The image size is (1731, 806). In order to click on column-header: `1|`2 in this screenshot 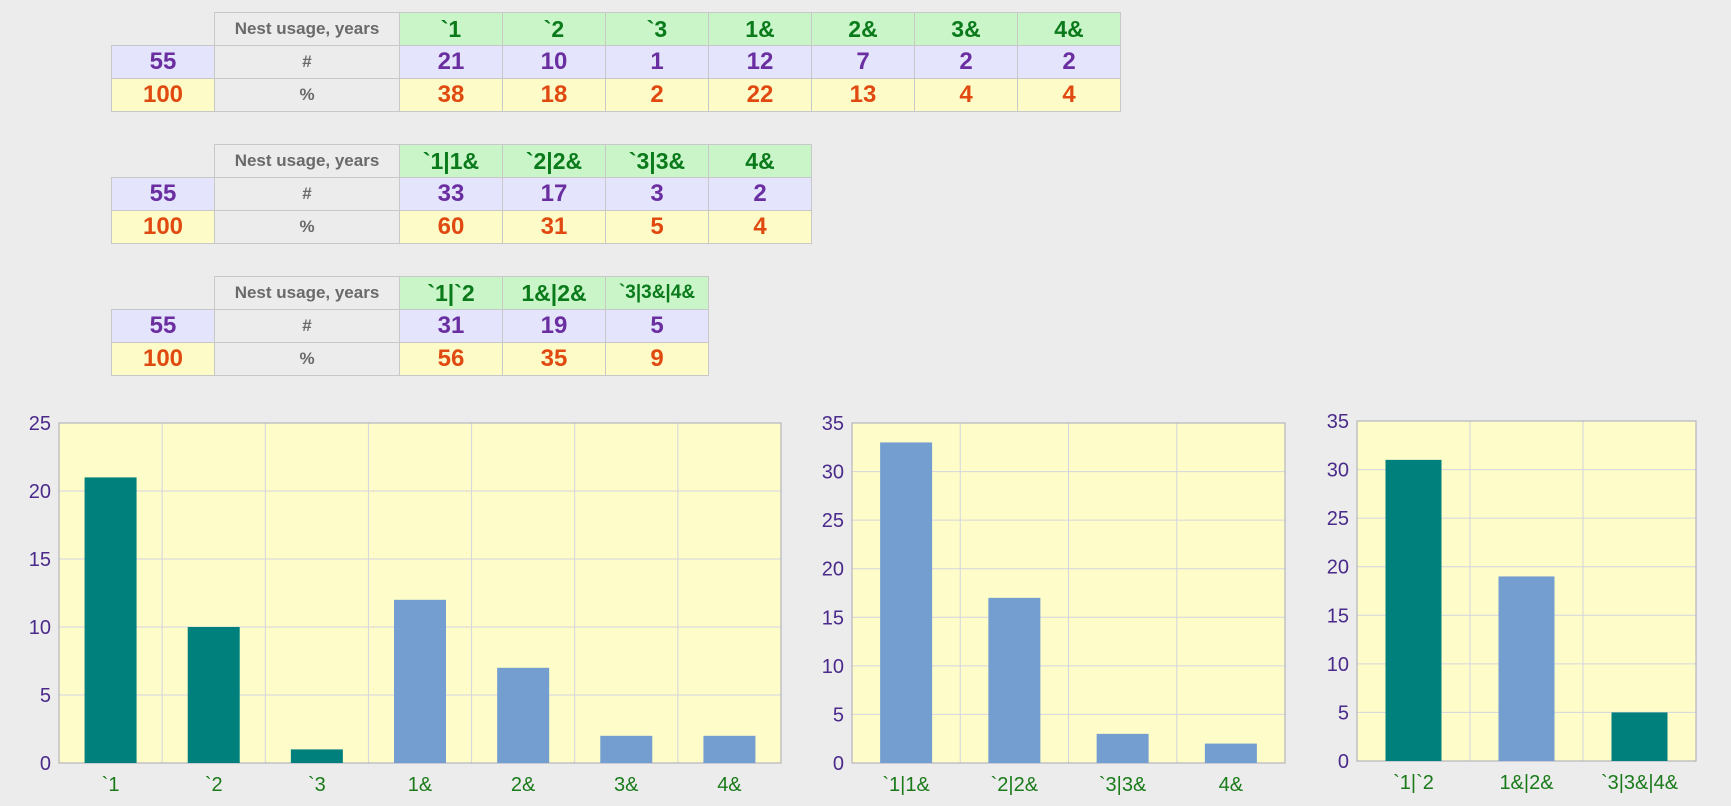, I will do `click(451, 293)`.